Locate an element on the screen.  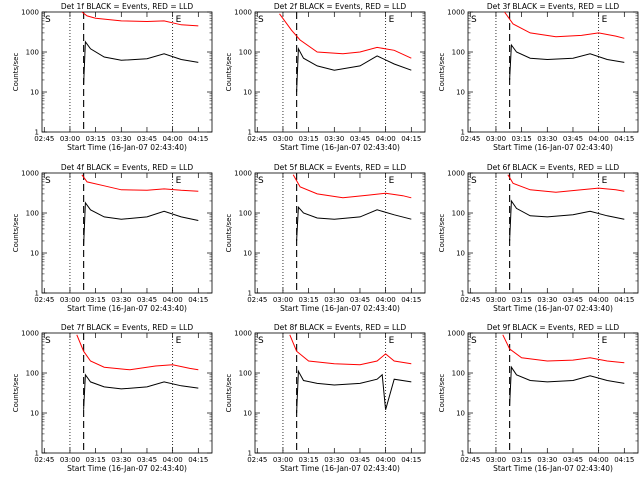
chart-title: Det 8f BLACK = Events, RED = LLD is located at coordinates (340, 327).